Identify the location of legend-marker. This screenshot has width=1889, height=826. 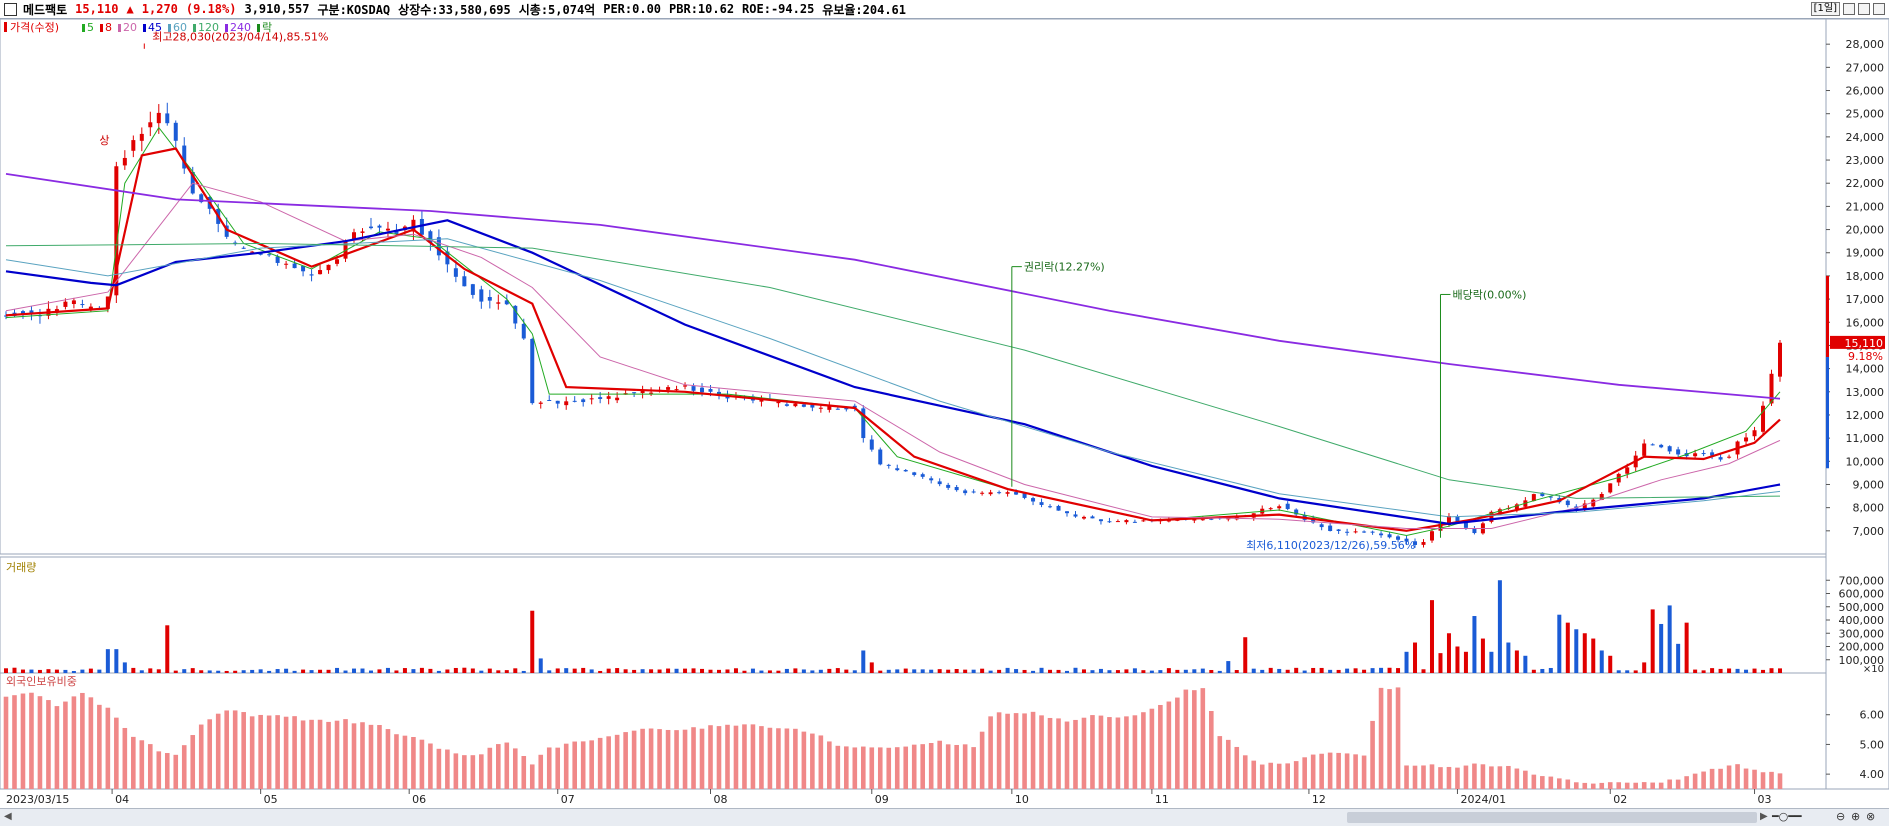
(119, 28).